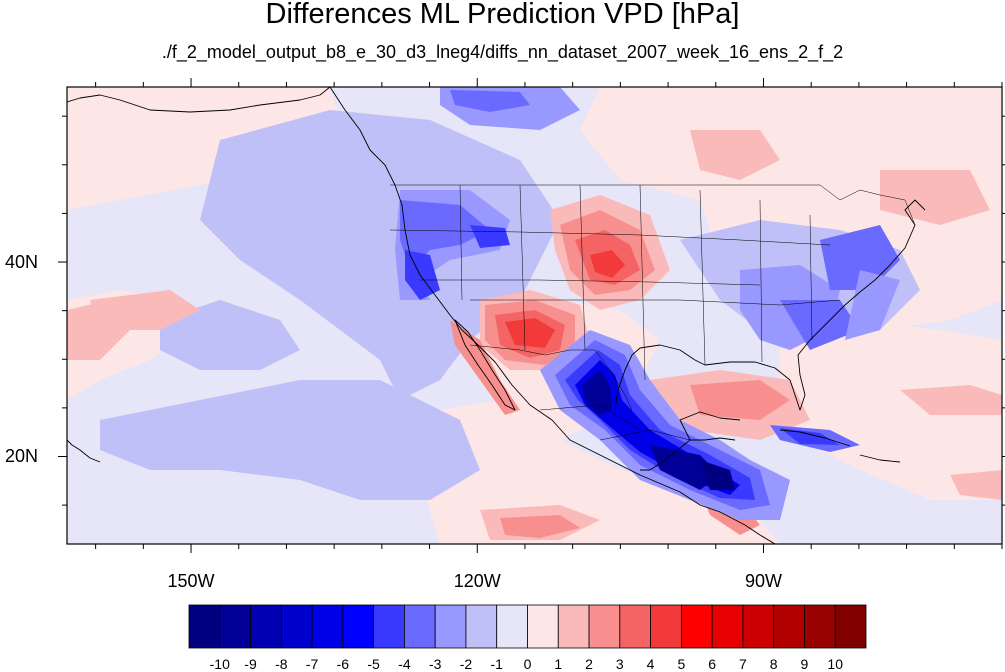 Image resolution: width=1005 pixels, height=672 pixels. I want to click on colorbar-label: 5, so click(681, 664).